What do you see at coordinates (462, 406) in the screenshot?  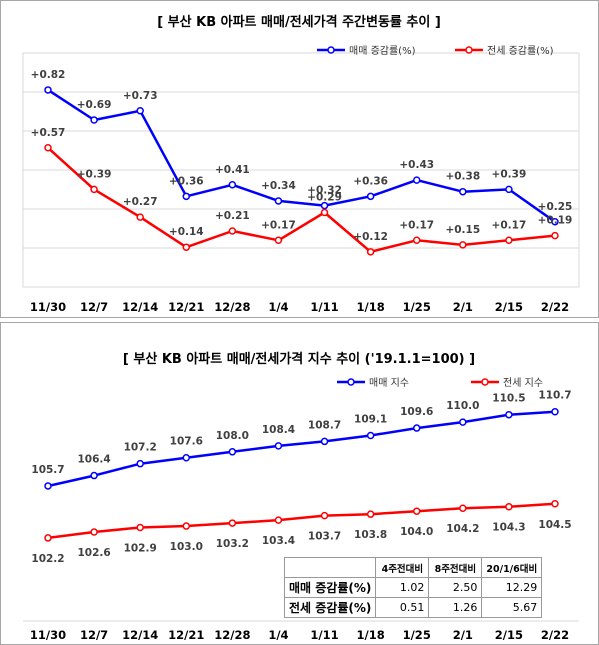 I see `data-label: 110.0` at bounding box center [462, 406].